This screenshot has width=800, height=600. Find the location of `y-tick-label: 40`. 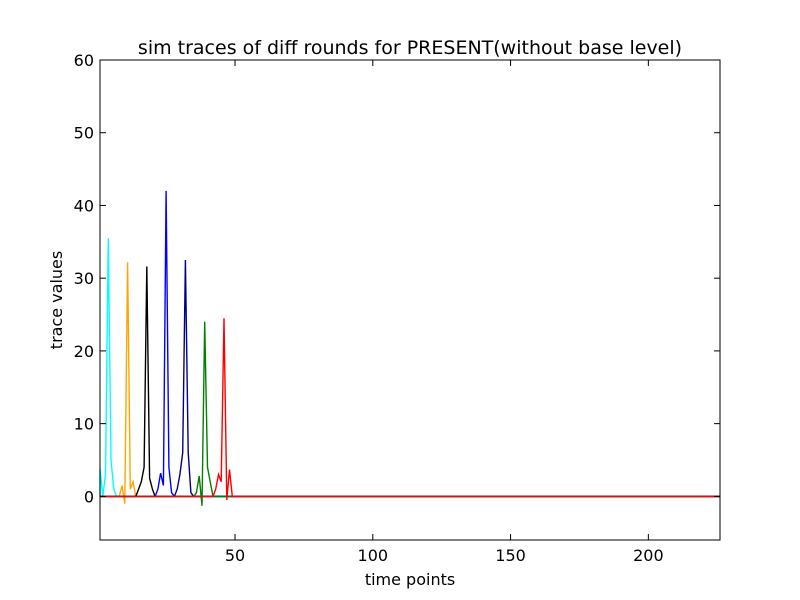

y-tick-label: 40 is located at coordinates (84, 205).